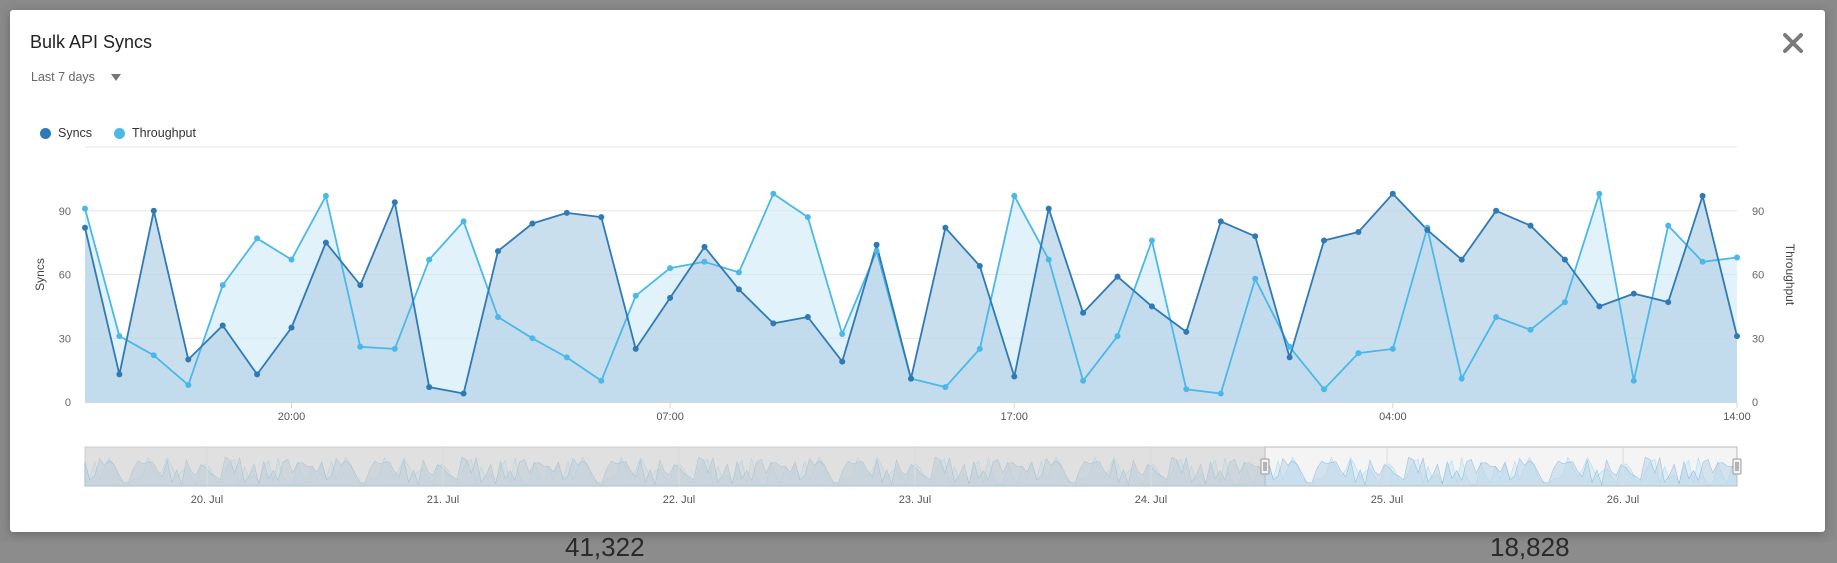  Describe the element at coordinates (68, 403) in the screenshot. I see `y-tick-label-left: 0` at that location.